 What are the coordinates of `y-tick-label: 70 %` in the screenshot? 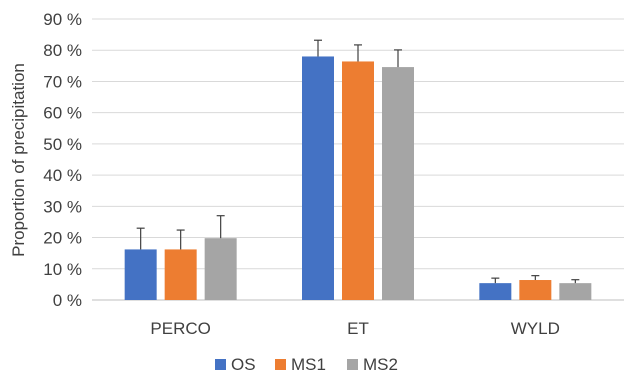 It's located at (62, 81).